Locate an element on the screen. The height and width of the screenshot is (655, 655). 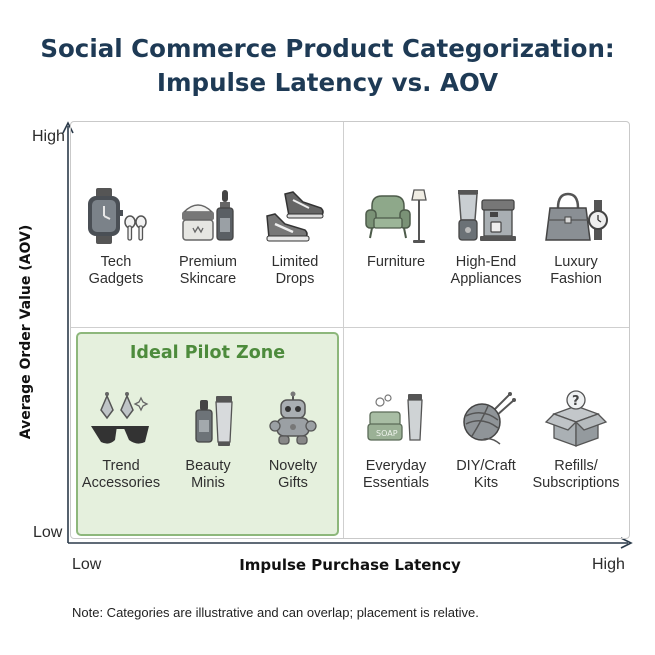
category-diy-craft-kits: DIY/Craft Kits is located at coordinates (486, 441).